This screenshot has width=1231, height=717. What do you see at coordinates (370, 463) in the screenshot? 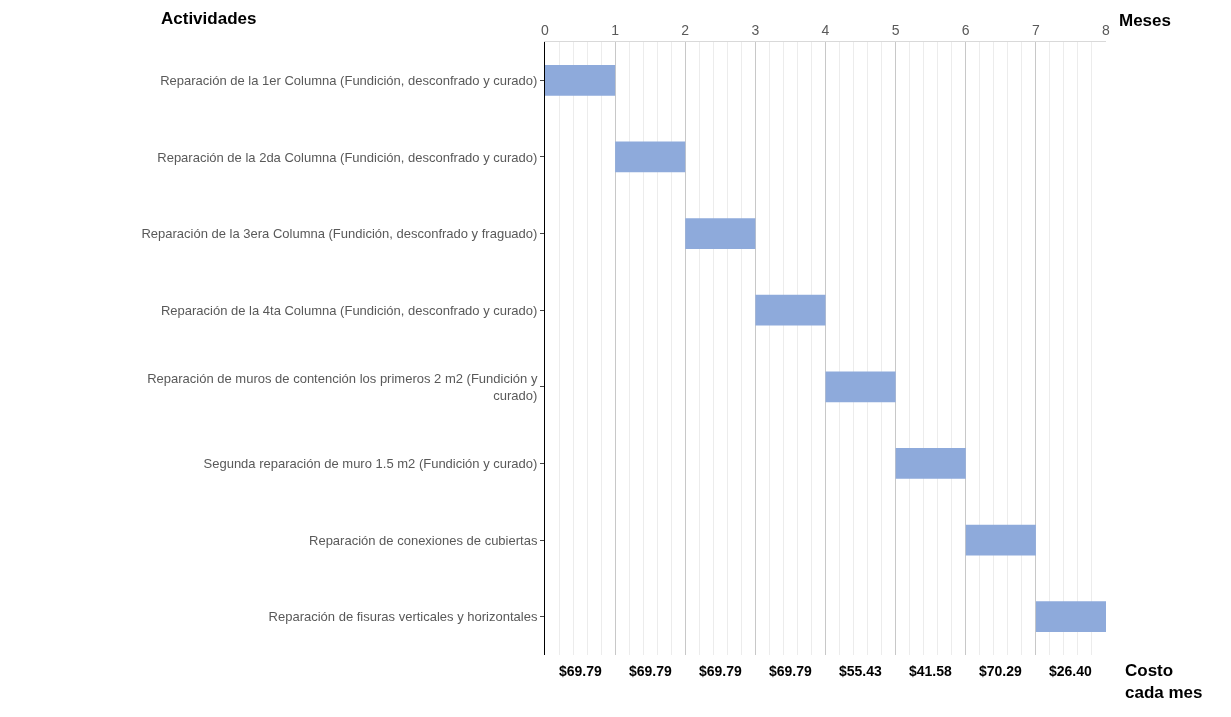
I see `y-tick-label: Segunda reparación de muro 1.5 m2 (Fundición y curado)` at bounding box center [370, 463].